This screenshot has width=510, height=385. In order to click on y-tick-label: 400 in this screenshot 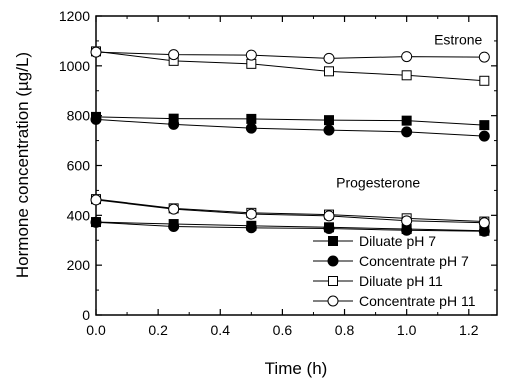, I will do `click(79, 215)`.